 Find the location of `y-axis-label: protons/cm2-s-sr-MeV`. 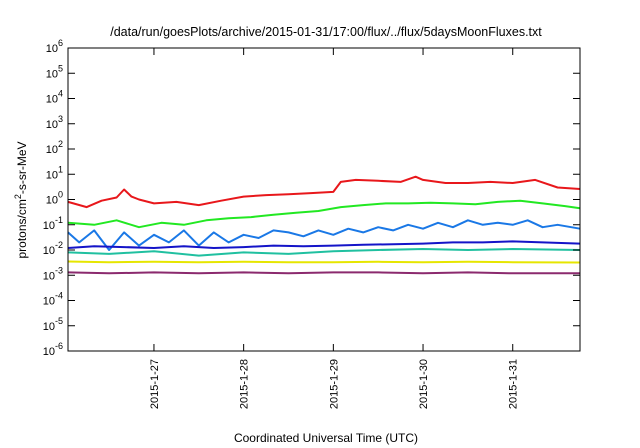

y-axis-label: protons/cm2-s-sr-MeV is located at coordinates (21, 199).